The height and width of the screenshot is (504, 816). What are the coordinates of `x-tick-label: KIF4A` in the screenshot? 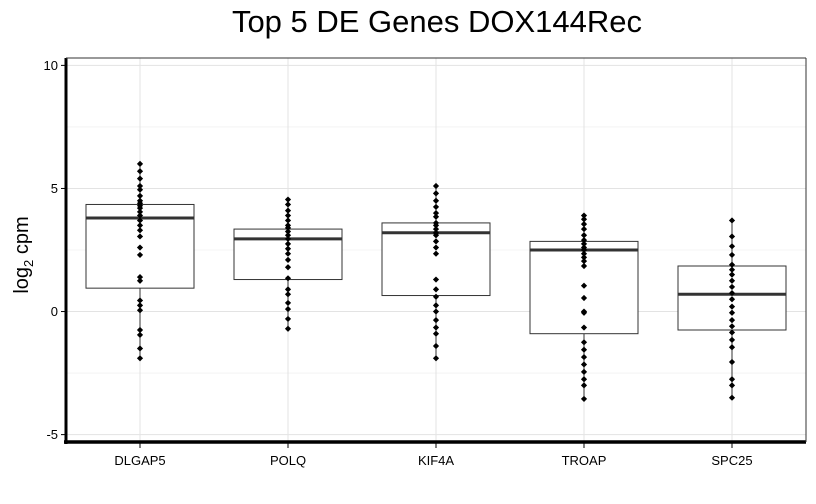 It's located at (436, 460).